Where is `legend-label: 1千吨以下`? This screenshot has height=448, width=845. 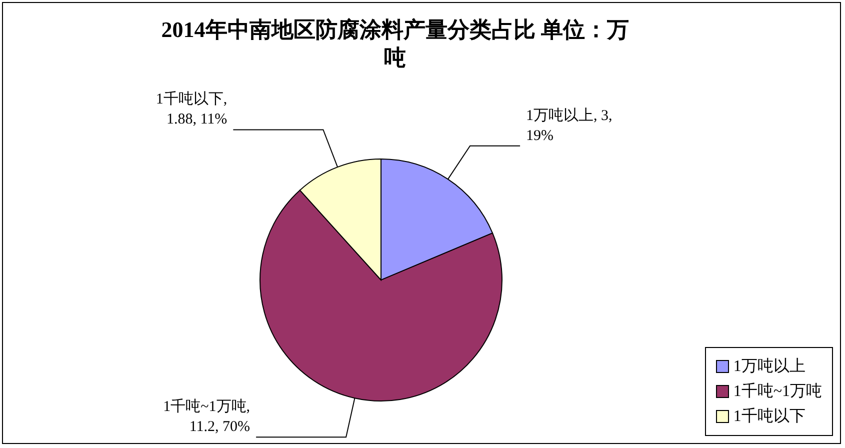
legend-label: 1千吨以下 is located at coordinates (769, 416).